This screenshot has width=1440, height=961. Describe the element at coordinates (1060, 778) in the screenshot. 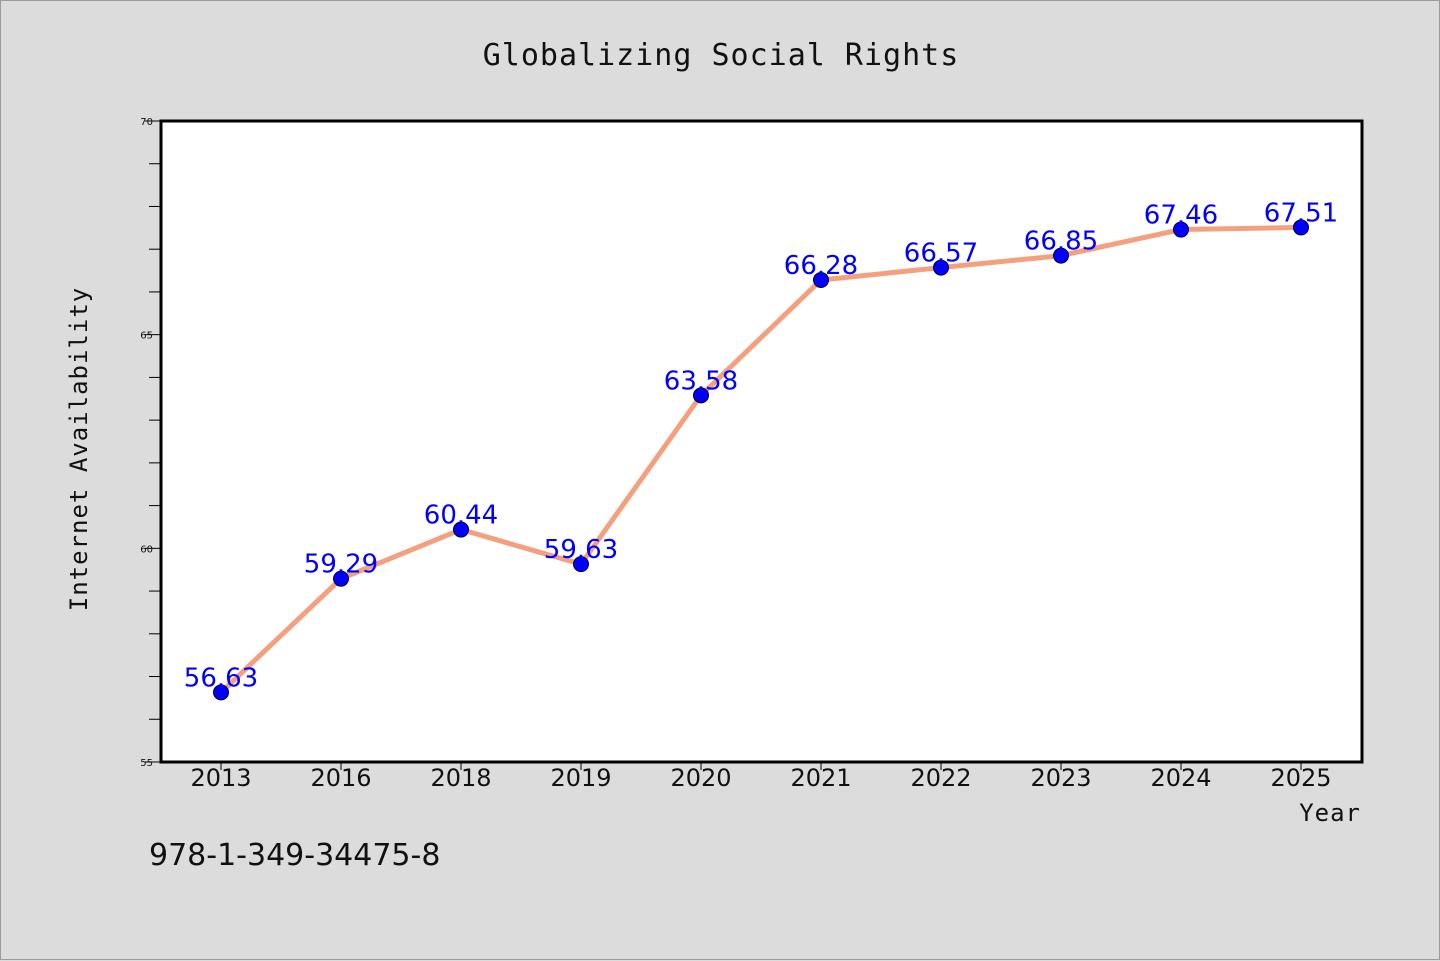

I see `x-tick-label: 2023` at that location.